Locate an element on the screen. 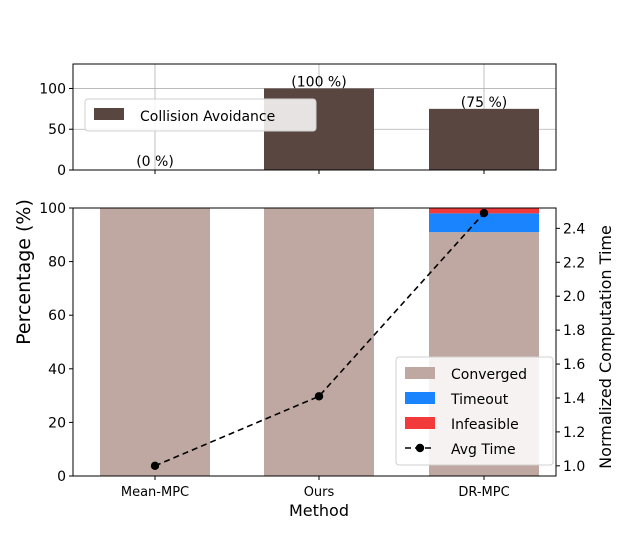 This screenshot has height=538, width=623. left-y-axis-label: Percentage (%) is located at coordinates (24, 272).